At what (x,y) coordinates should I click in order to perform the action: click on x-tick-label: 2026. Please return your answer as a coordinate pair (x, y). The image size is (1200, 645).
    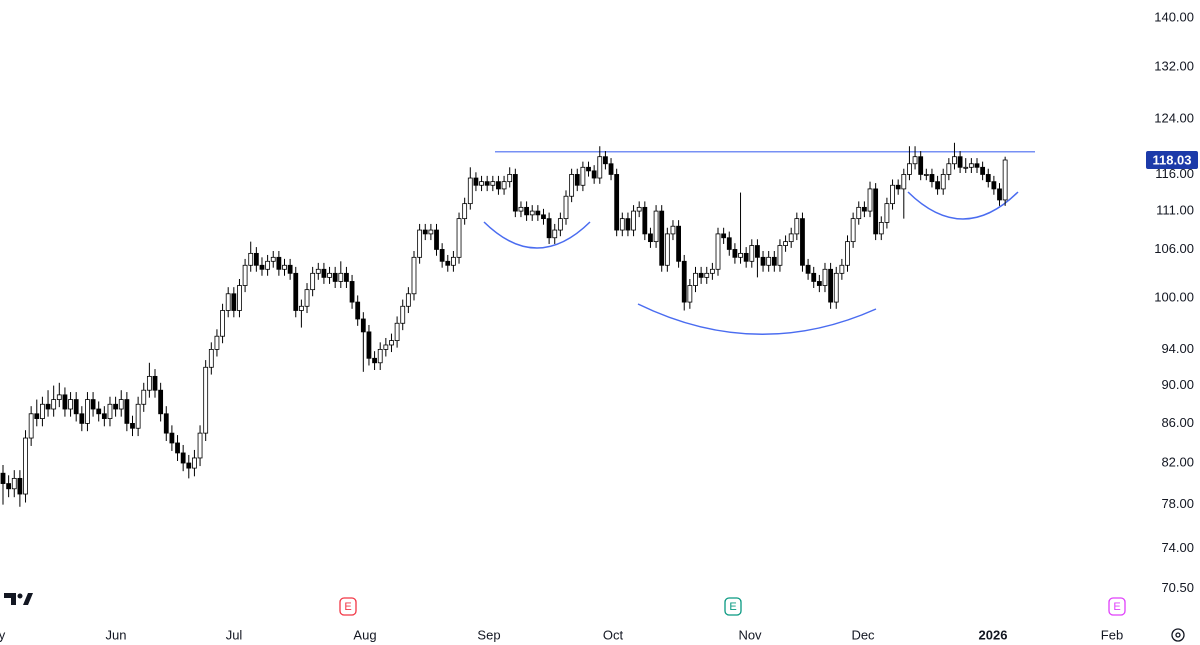
    Looking at the image, I should click on (993, 634).